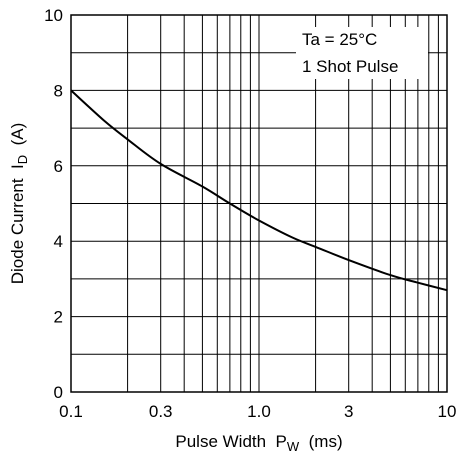 This screenshot has height=460, width=459. I want to click on x-axis-label: Pulse Width PW (ms), so click(258, 443).